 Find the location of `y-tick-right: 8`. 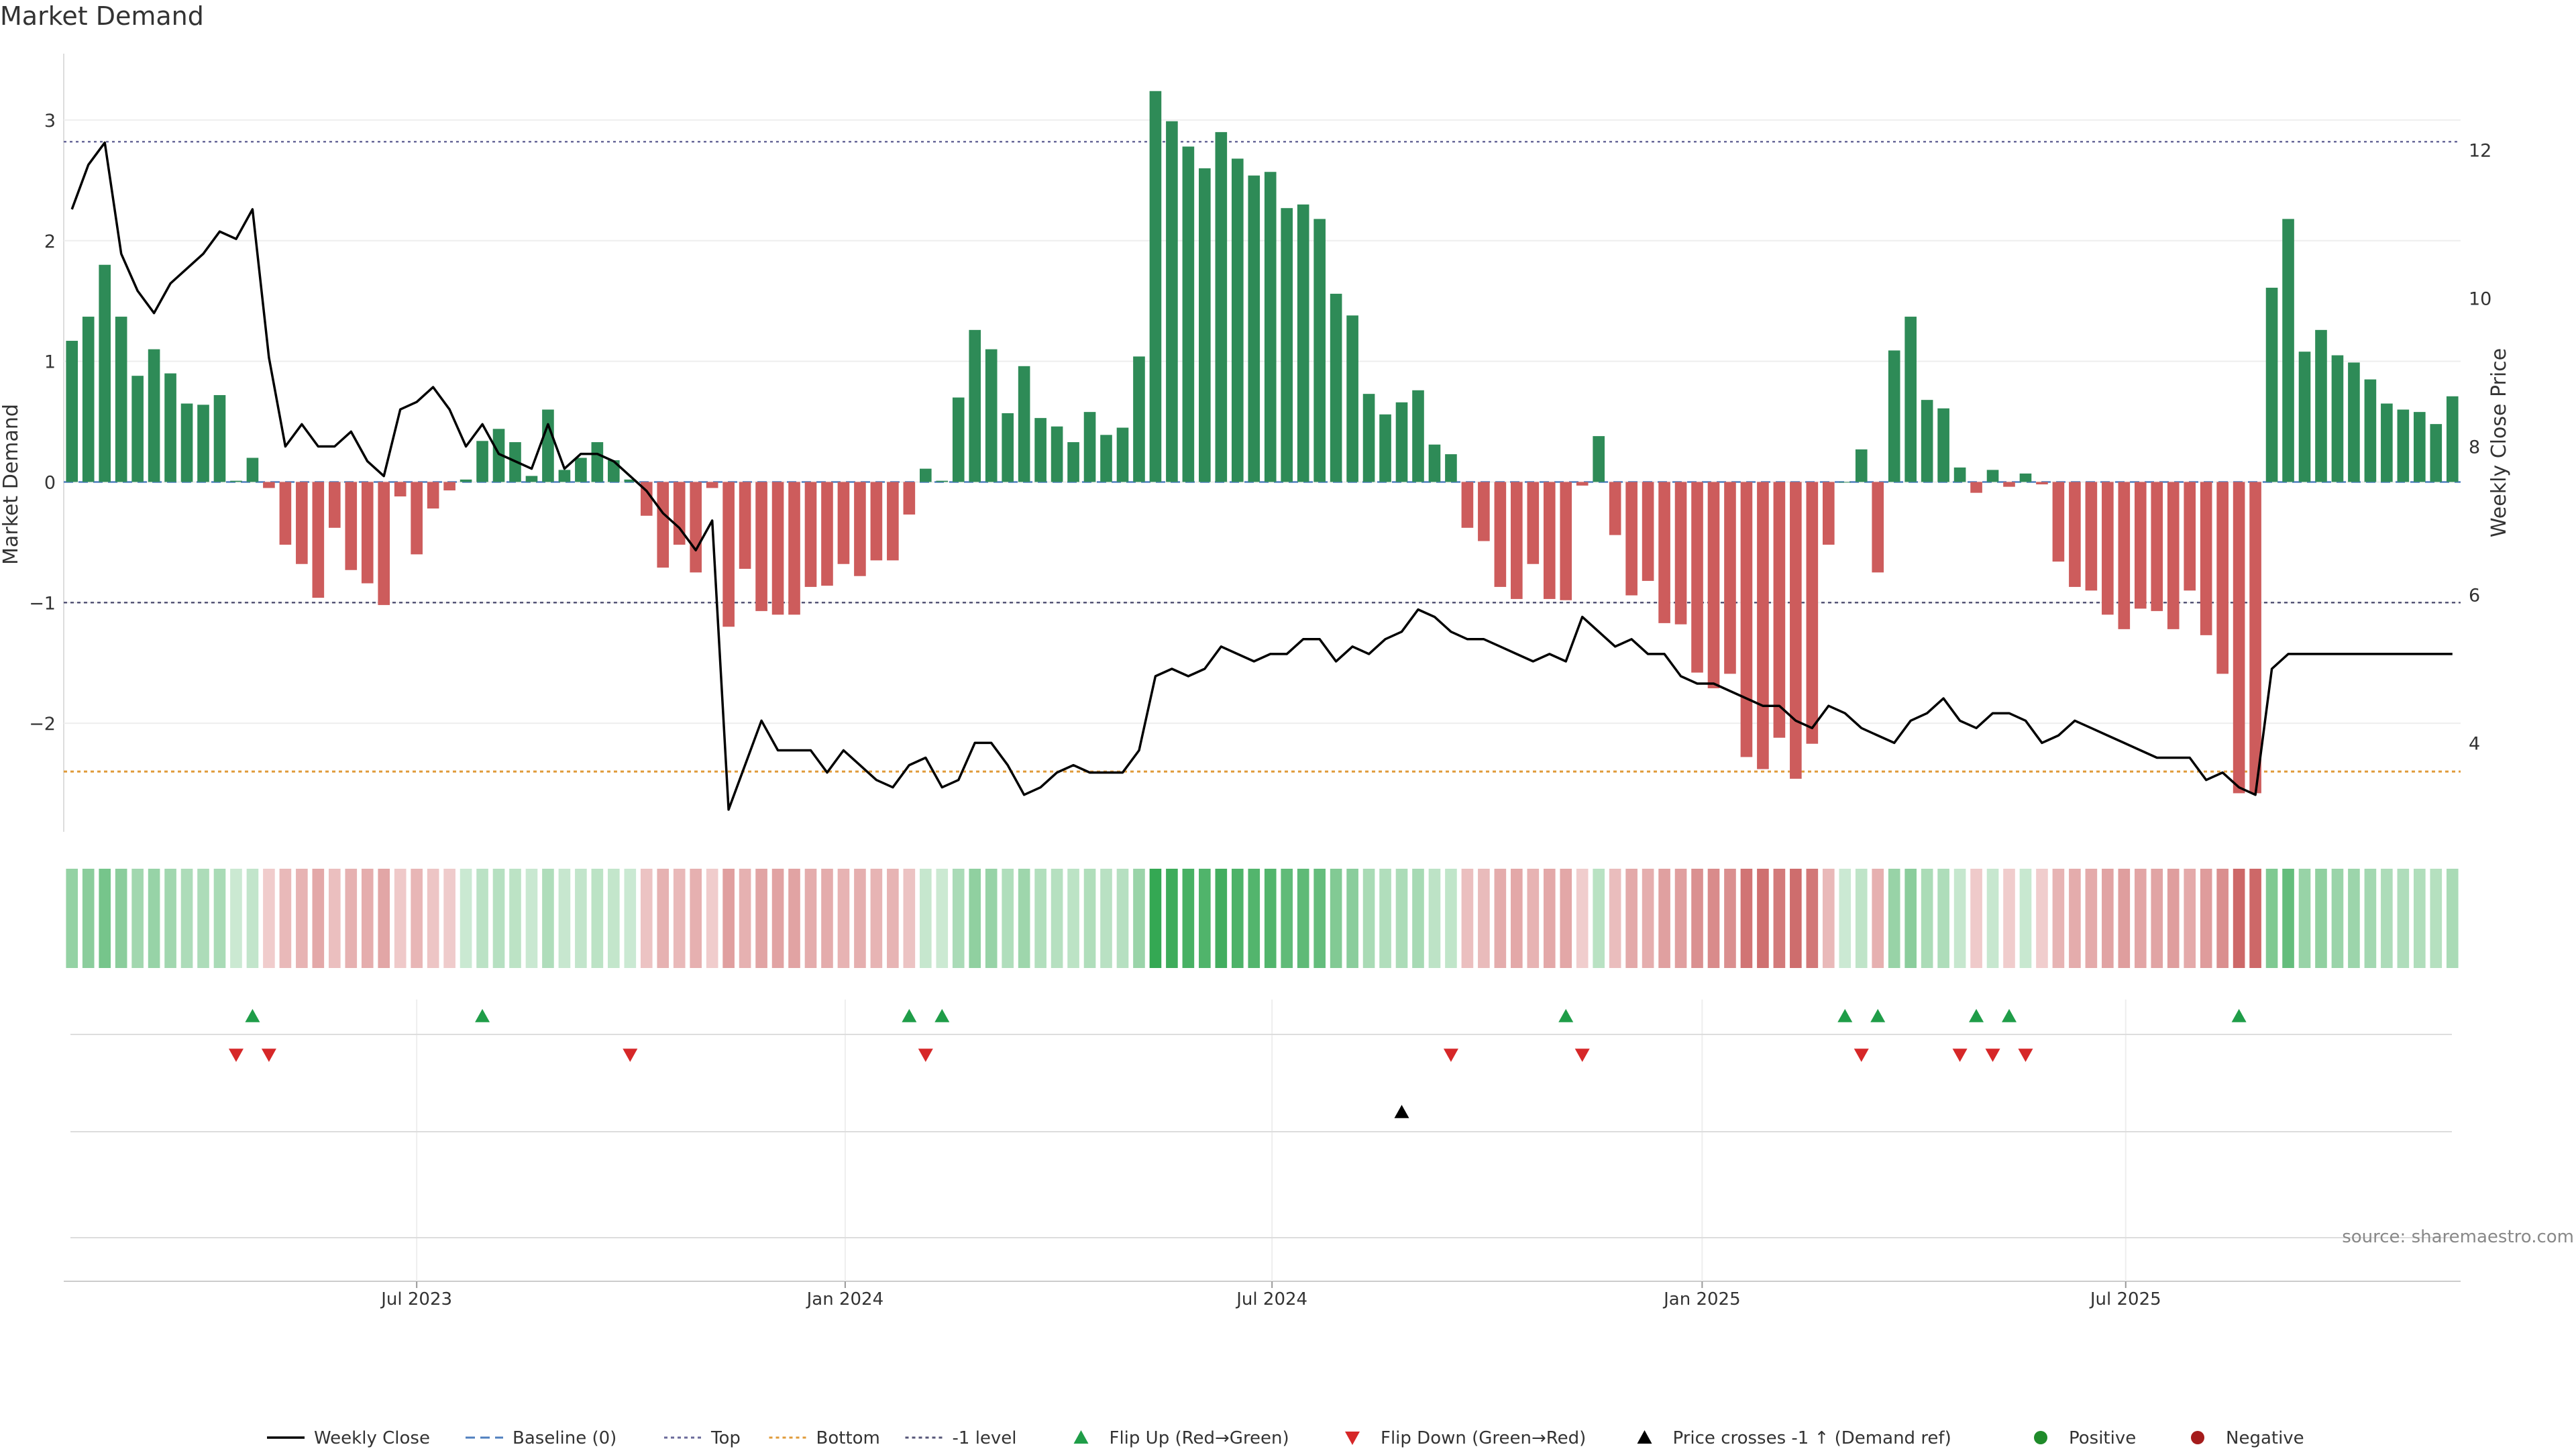

y-tick-right: 8 is located at coordinates (2474, 447).